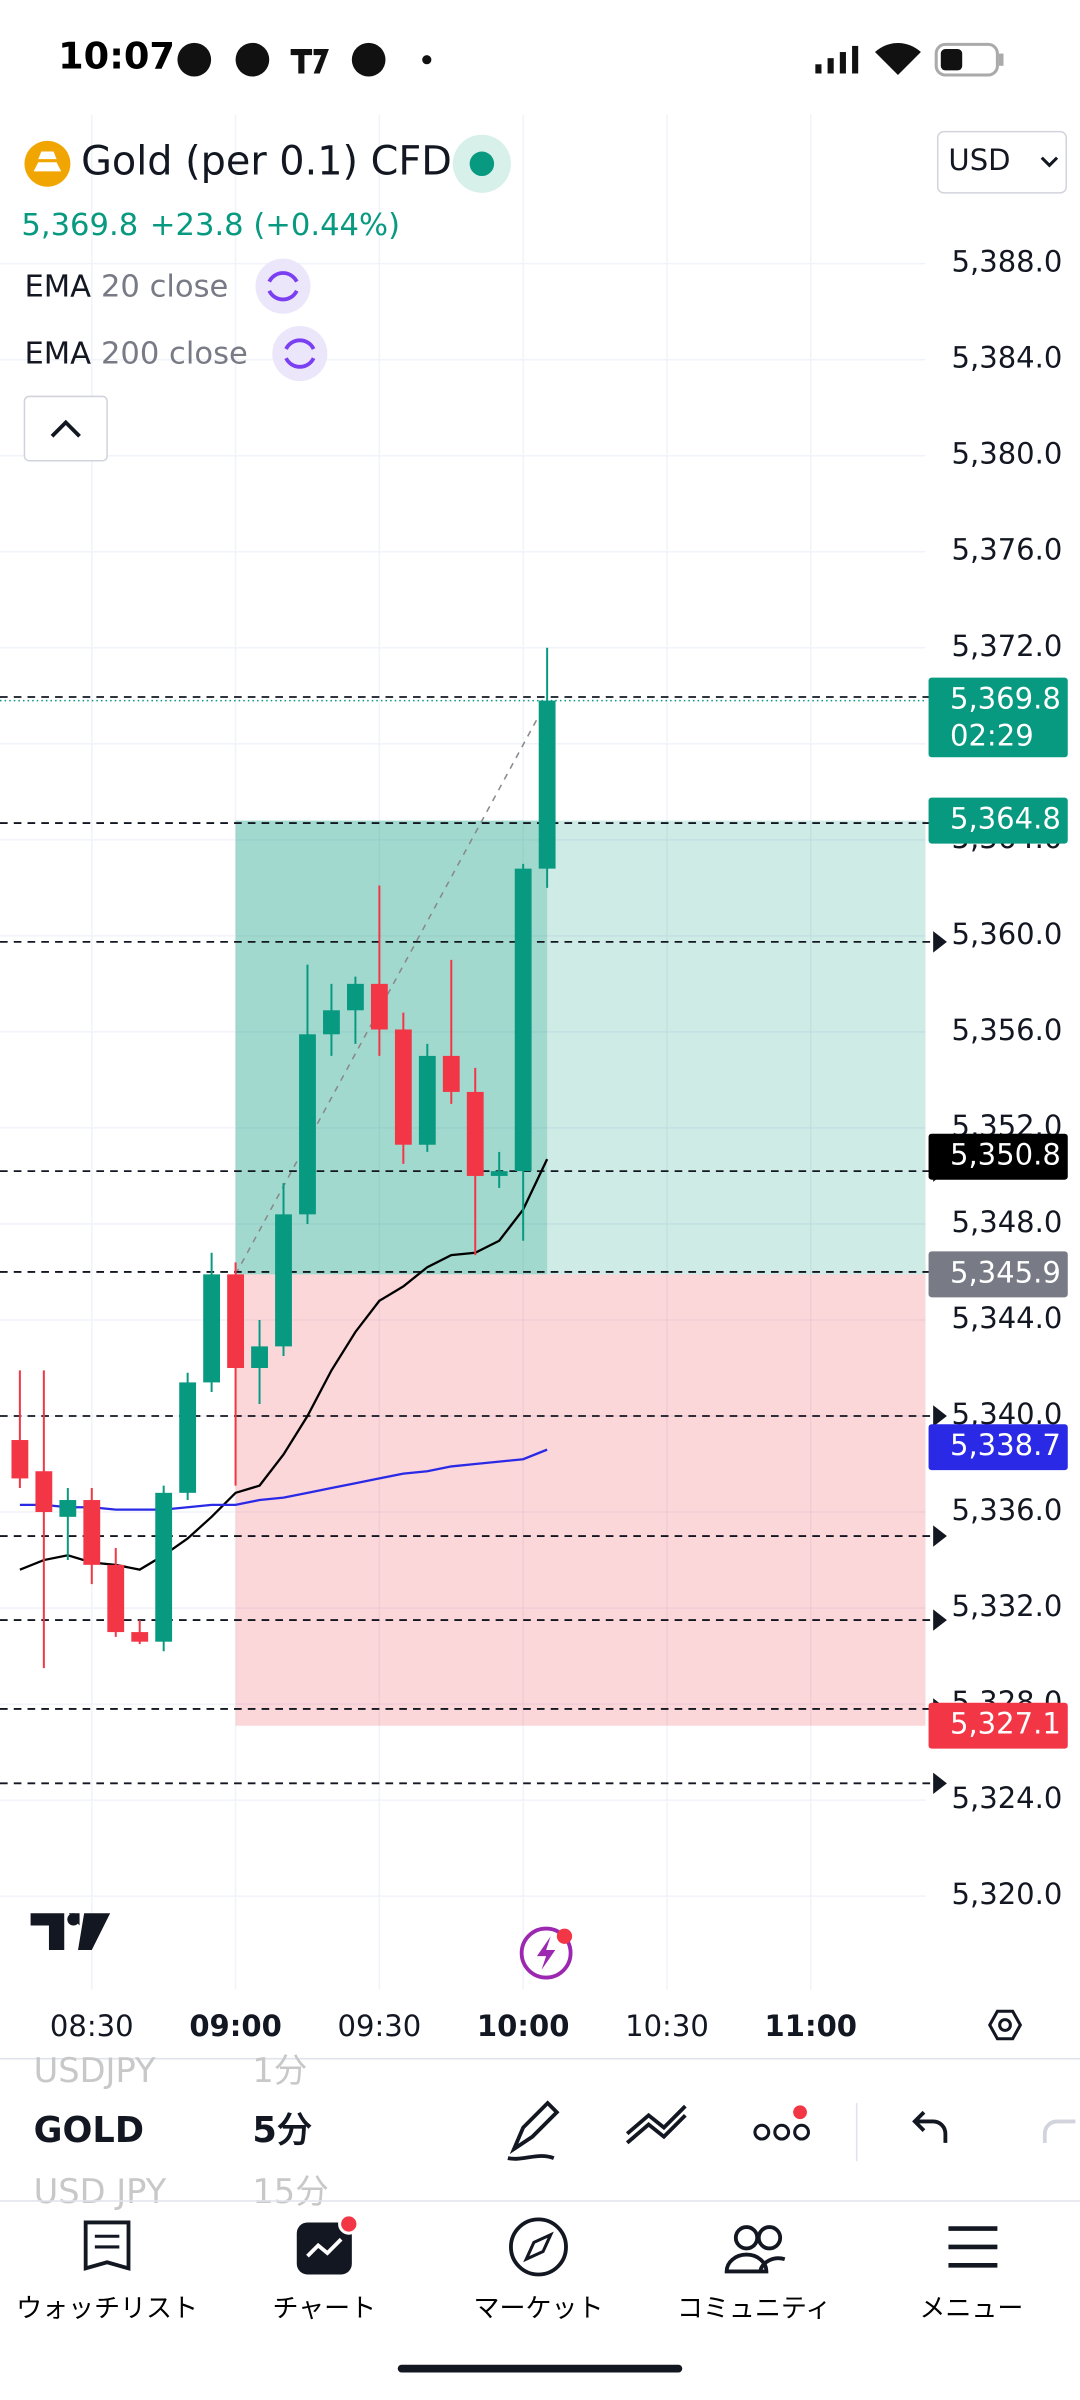  What do you see at coordinates (1007, 1510) in the screenshot?
I see `y-tick-label: 5,336.0` at bounding box center [1007, 1510].